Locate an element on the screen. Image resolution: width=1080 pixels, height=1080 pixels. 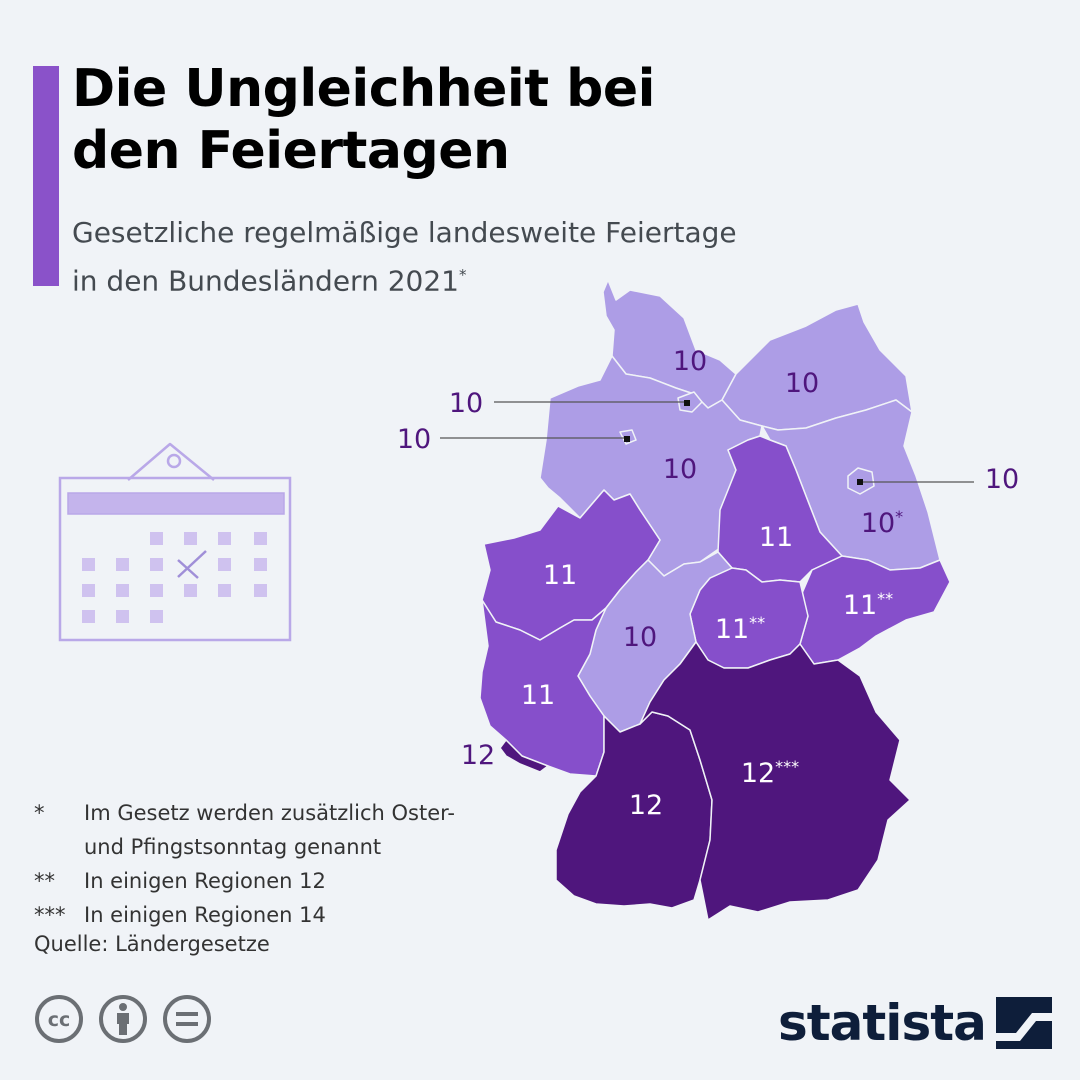
subtitle-footnote-mark: * is located at coordinates (462, 275).